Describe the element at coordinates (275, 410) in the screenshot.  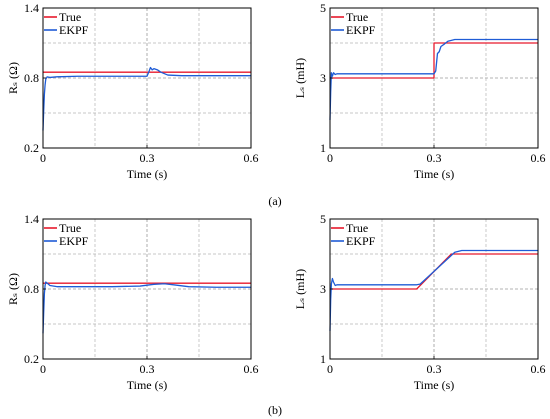
I see `panel-label-b: (b)` at that location.